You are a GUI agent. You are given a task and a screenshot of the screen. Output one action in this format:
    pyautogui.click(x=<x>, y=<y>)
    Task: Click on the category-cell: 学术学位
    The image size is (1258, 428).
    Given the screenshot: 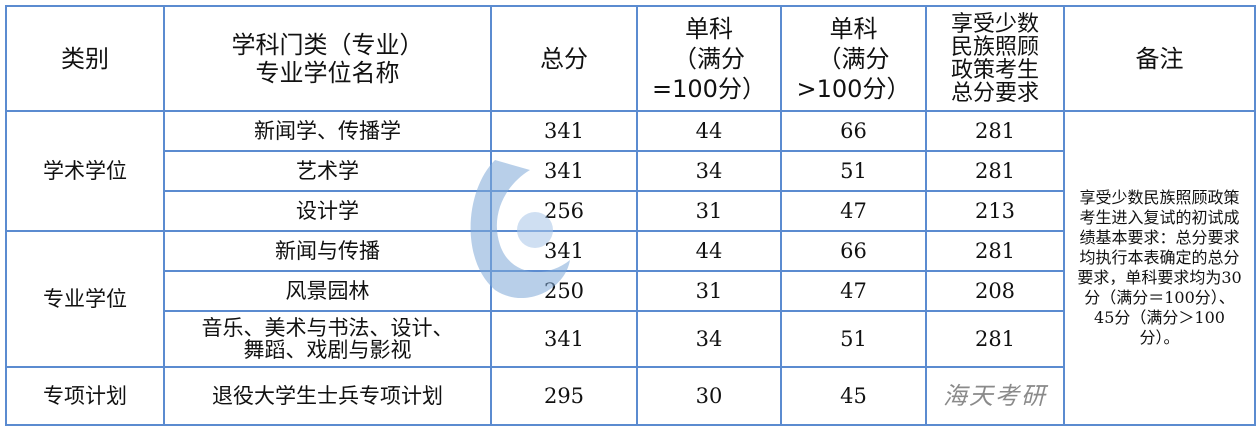 What is the action you would take?
    pyautogui.click(x=85, y=171)
    